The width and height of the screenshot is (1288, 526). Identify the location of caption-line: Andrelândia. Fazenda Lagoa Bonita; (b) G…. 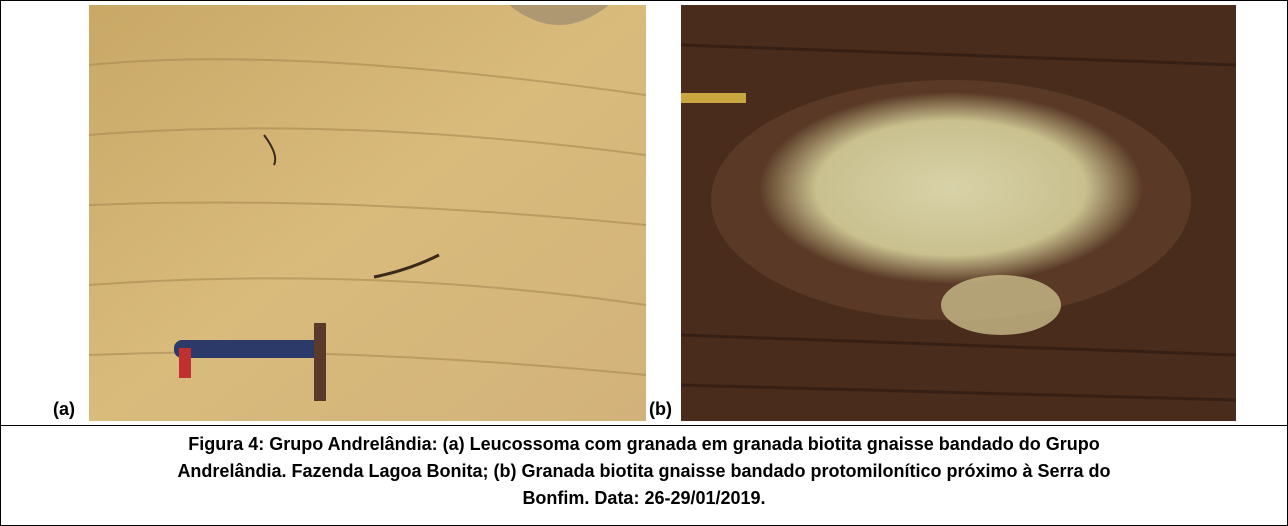
(644, 471).